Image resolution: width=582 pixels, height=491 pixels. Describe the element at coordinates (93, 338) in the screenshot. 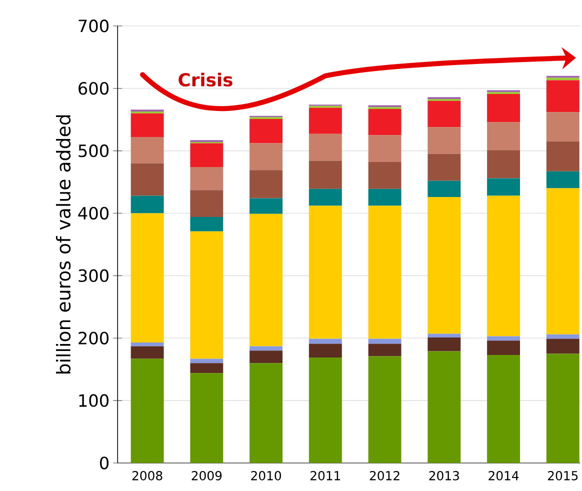

I see `y-tick-label: 200` at that location.